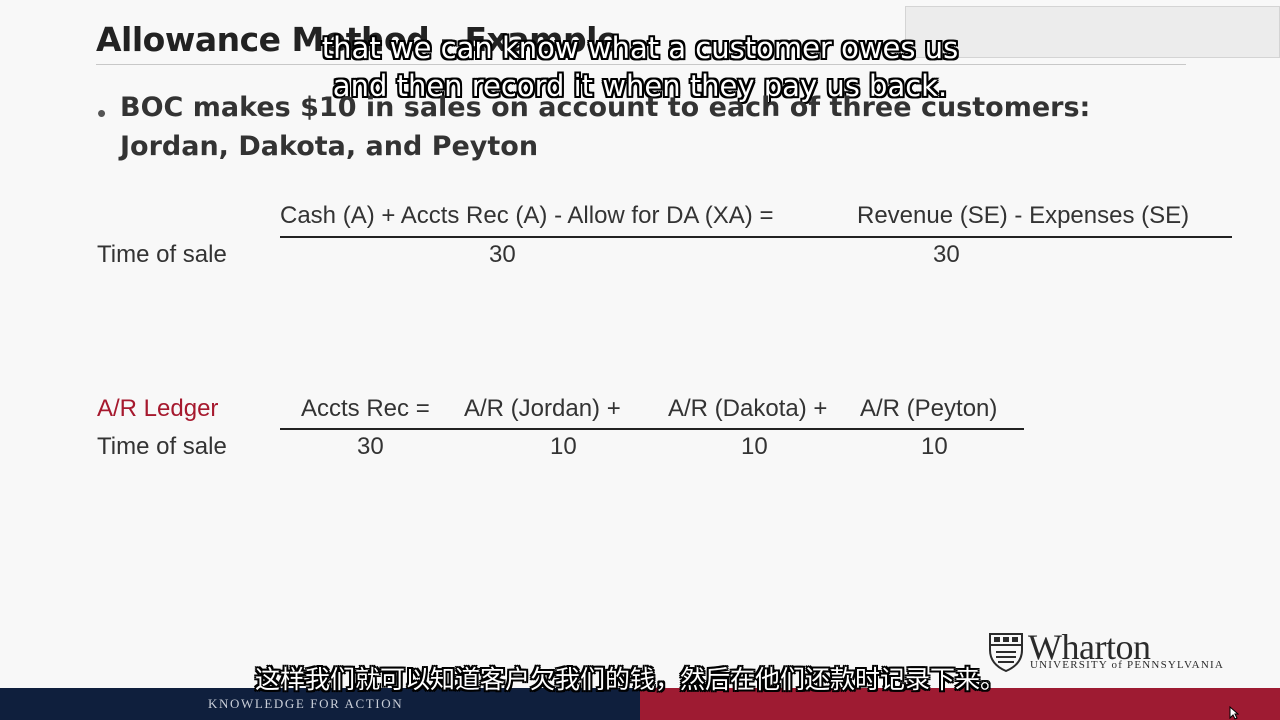 This screenshot has width=1280, height=720. Describe the element at coordinates (162, 254) in the screenshot. I see `equation-row-label: Time of sale` at that location.